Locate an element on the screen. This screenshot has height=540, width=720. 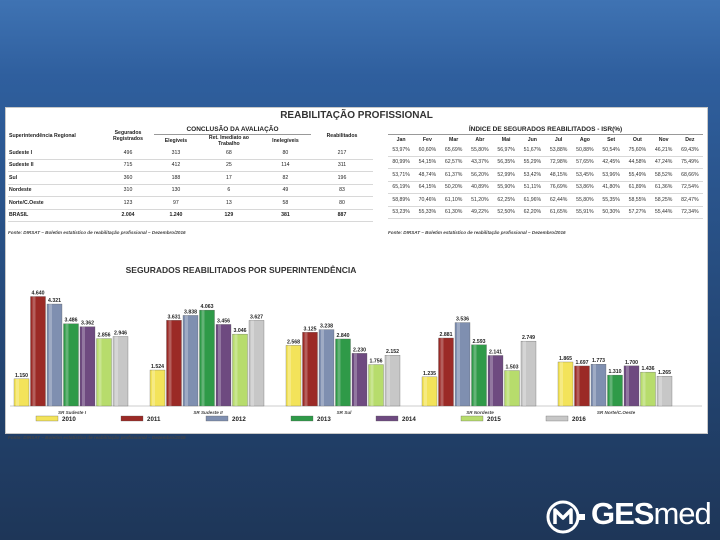
isr-cell: 58,89% is located at coordinates (401, 200).